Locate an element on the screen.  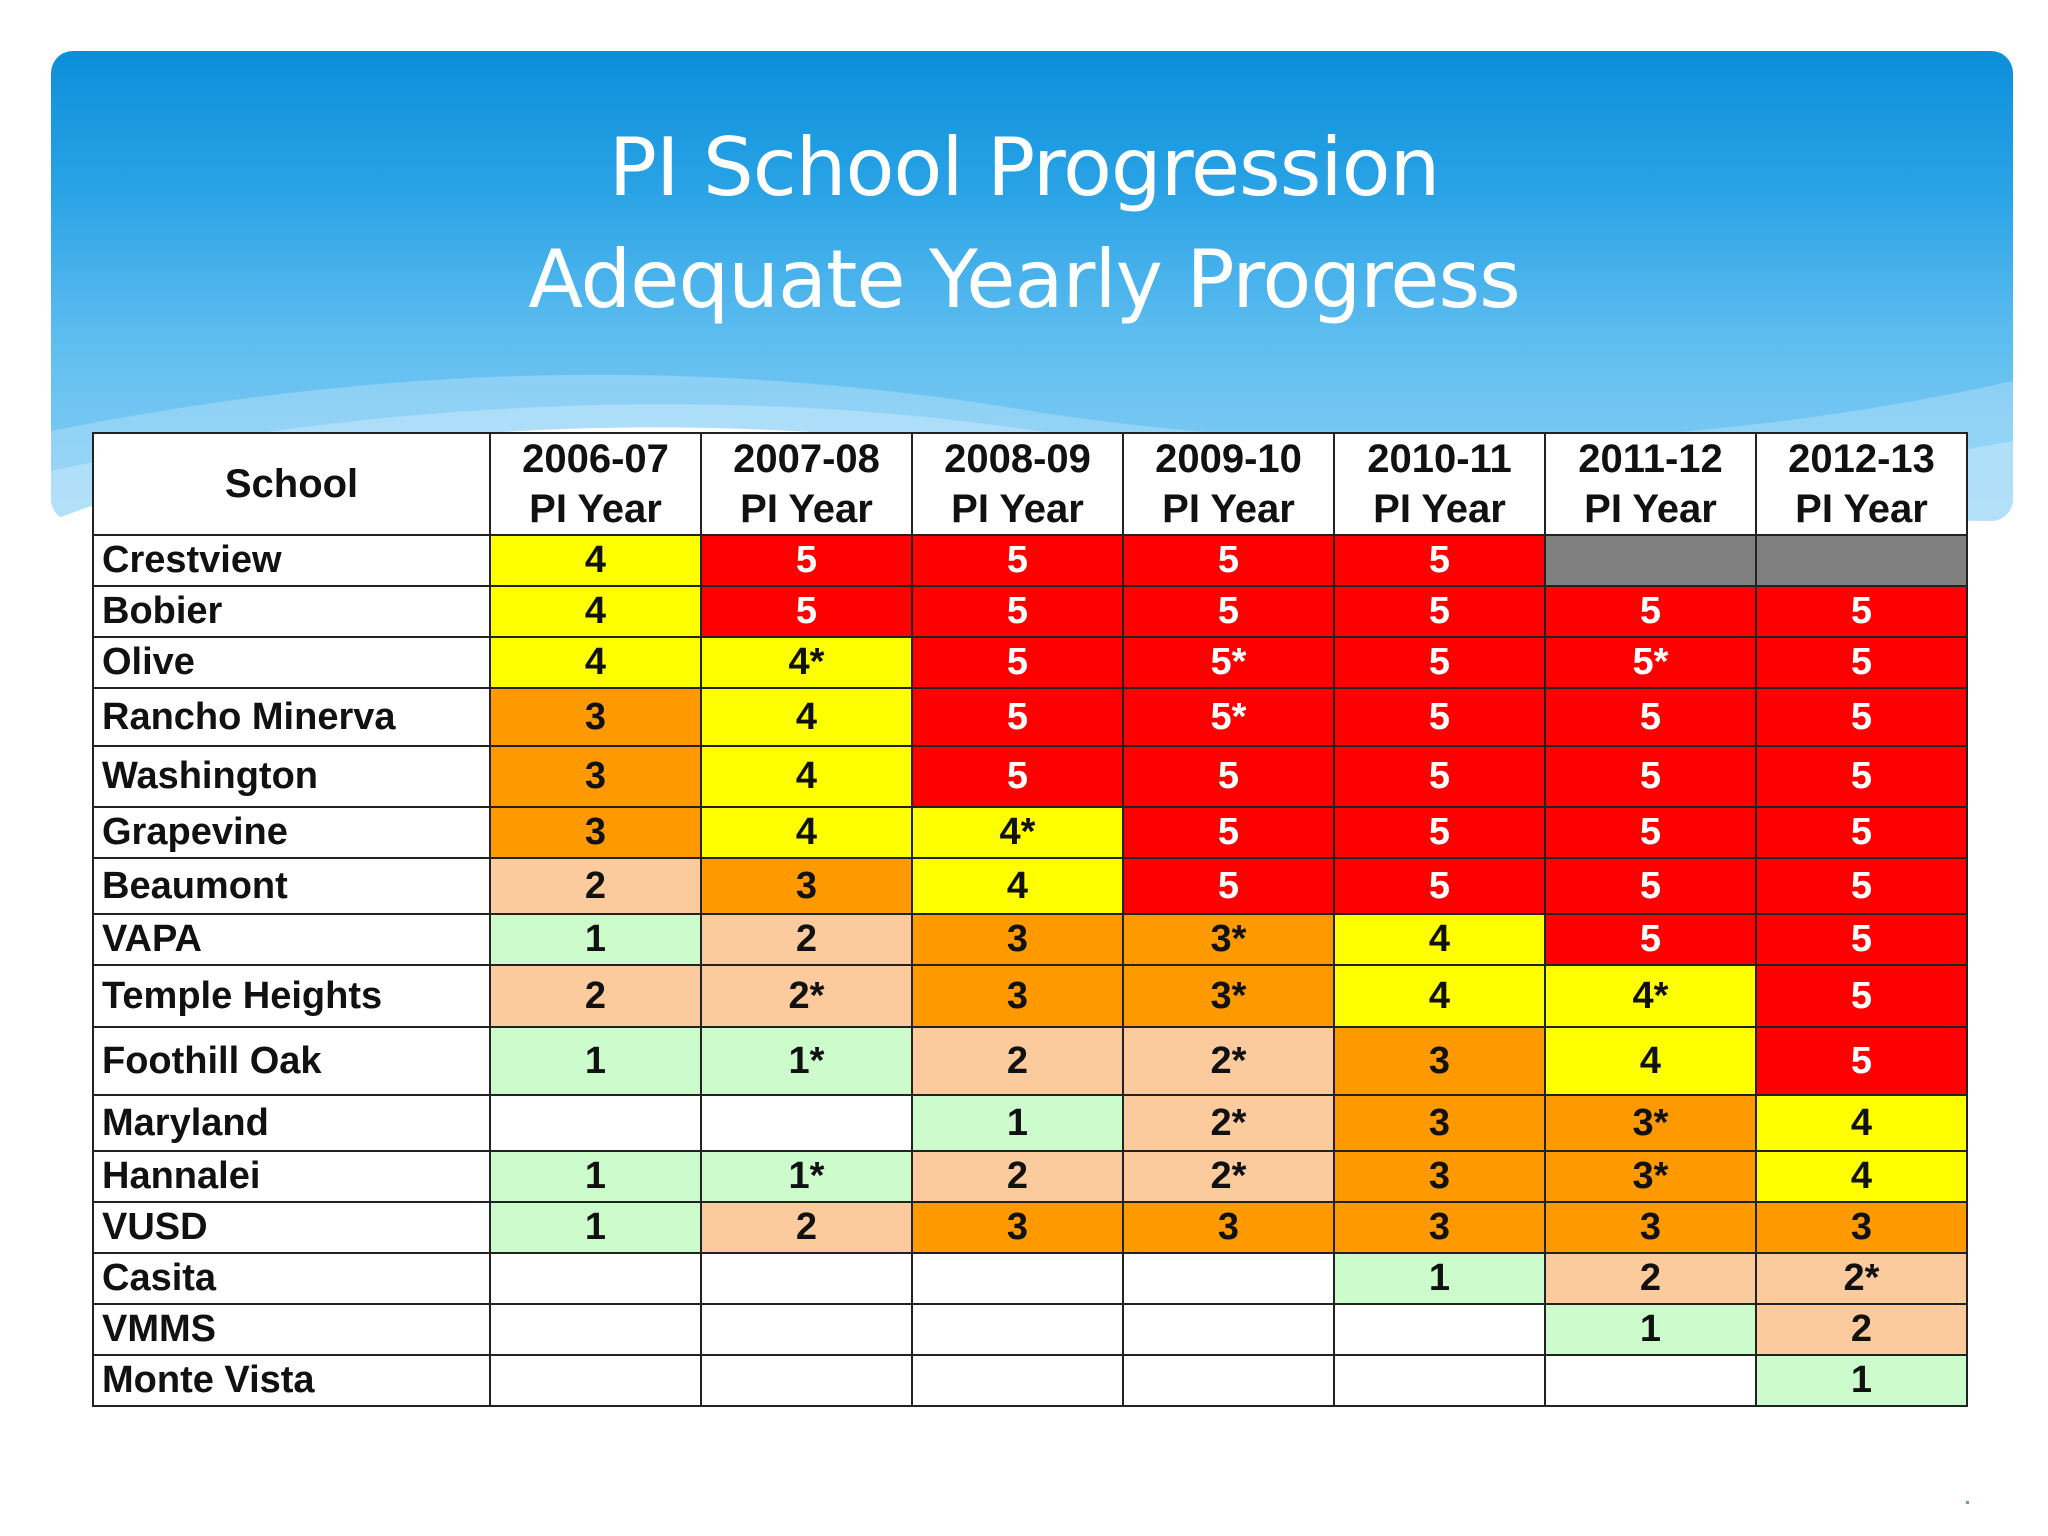
table-row: Foothill Oak 1 1* 2 2* 3 4 5 is located at coordinates (1030, 1061).